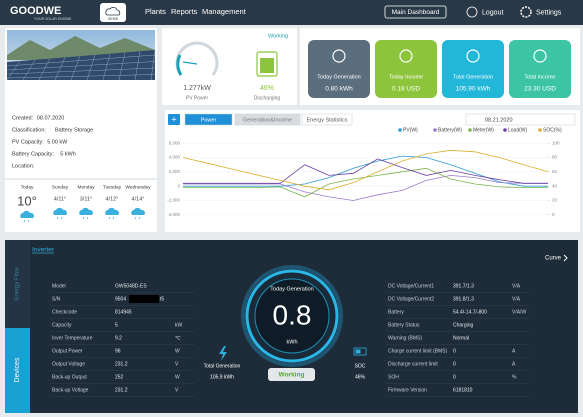 This screenshot has width=583, height=417. I want to click on inverter-link: Inverter, so click(43, 250).